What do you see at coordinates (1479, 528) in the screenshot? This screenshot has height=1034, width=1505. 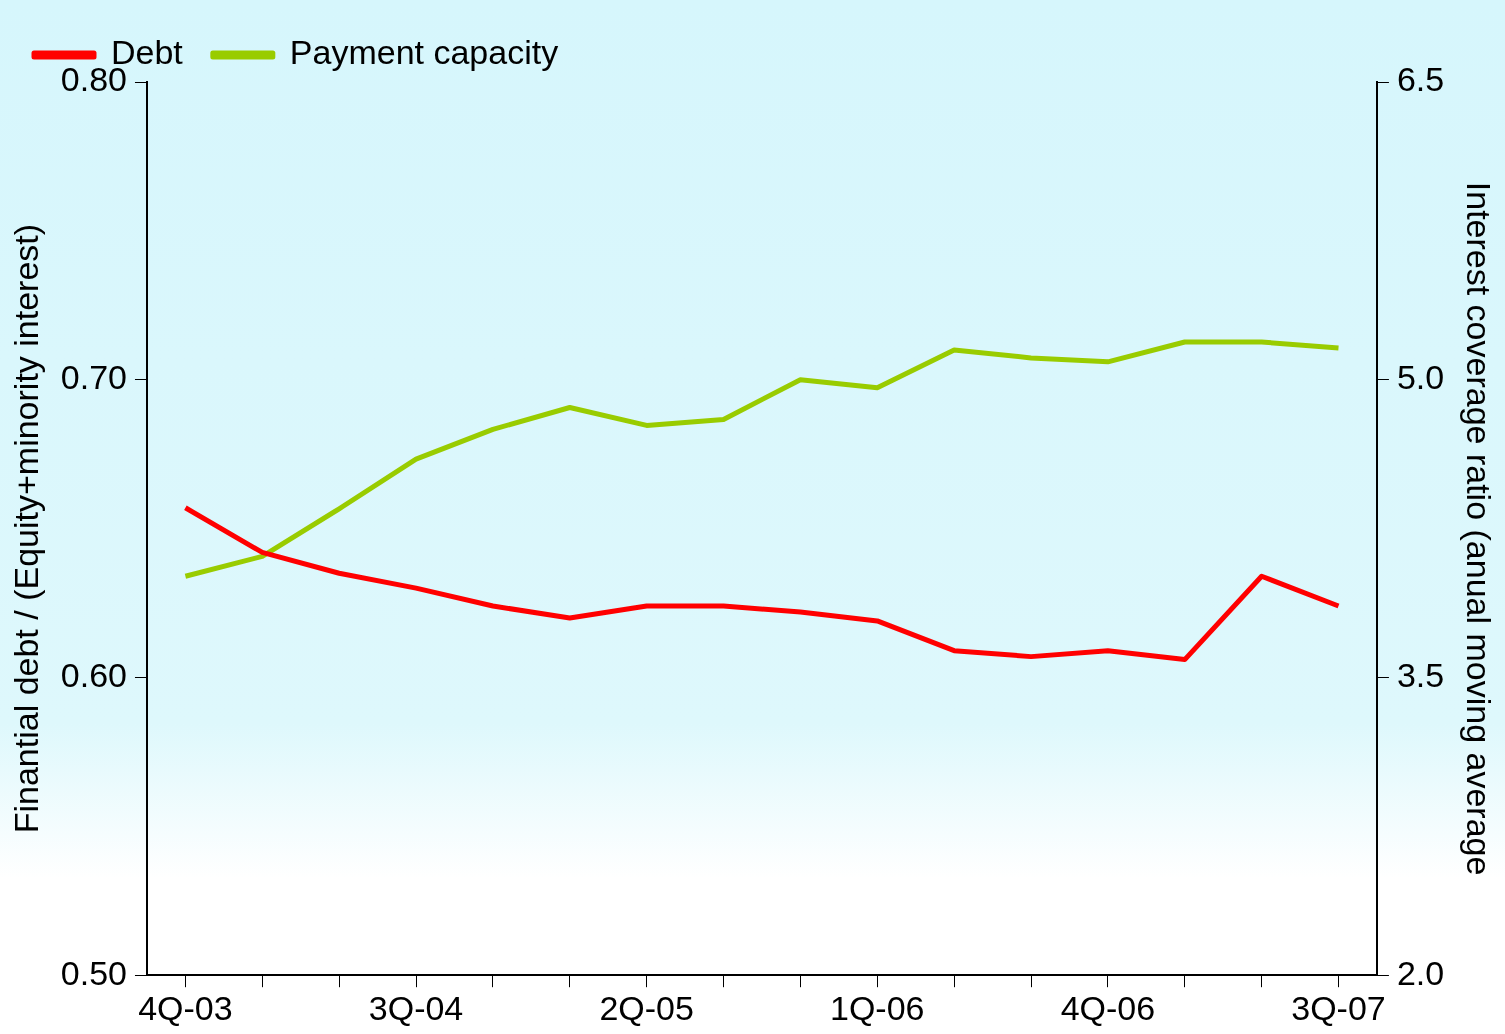 I see `y2-axis-title: Interest coverage ratio (anual moving average` at bounding box center [1479, 528].